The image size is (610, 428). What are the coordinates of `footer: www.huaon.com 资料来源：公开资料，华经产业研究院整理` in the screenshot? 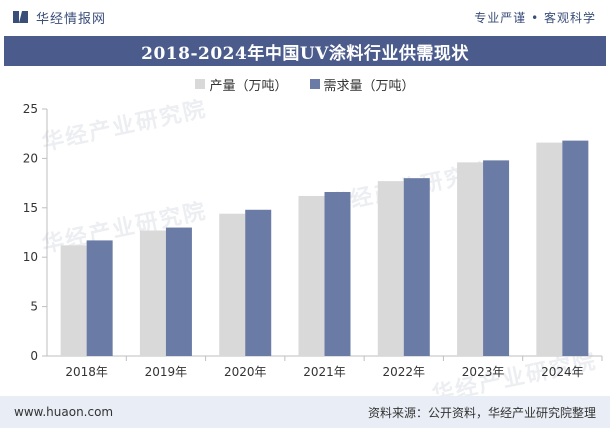 It's located at (305, 412).